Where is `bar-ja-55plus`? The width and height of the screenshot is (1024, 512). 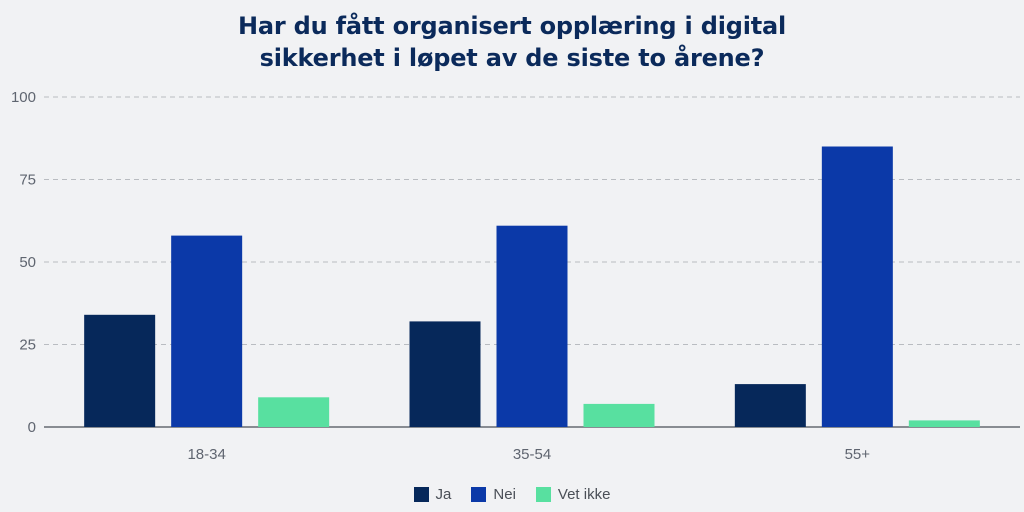 bar-ja-55plus is located at coordinates (770, 405).